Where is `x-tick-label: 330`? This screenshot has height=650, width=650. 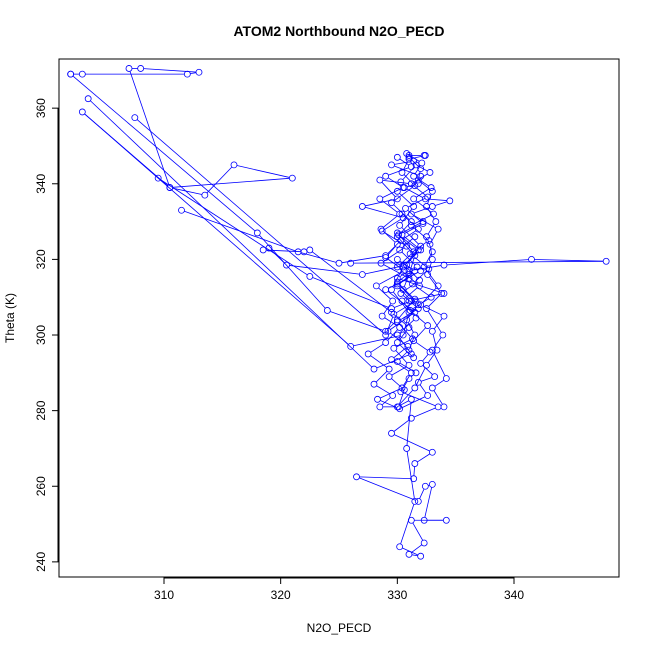 x-tick-label: 330 is located at coordinates (397, 595).